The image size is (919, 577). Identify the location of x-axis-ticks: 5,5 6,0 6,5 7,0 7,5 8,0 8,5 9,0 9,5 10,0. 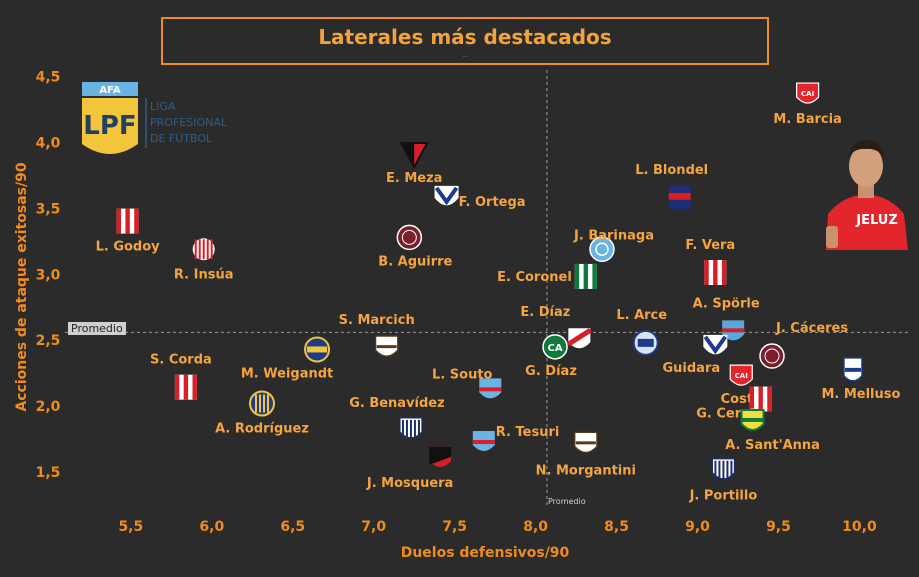
(497, 527).